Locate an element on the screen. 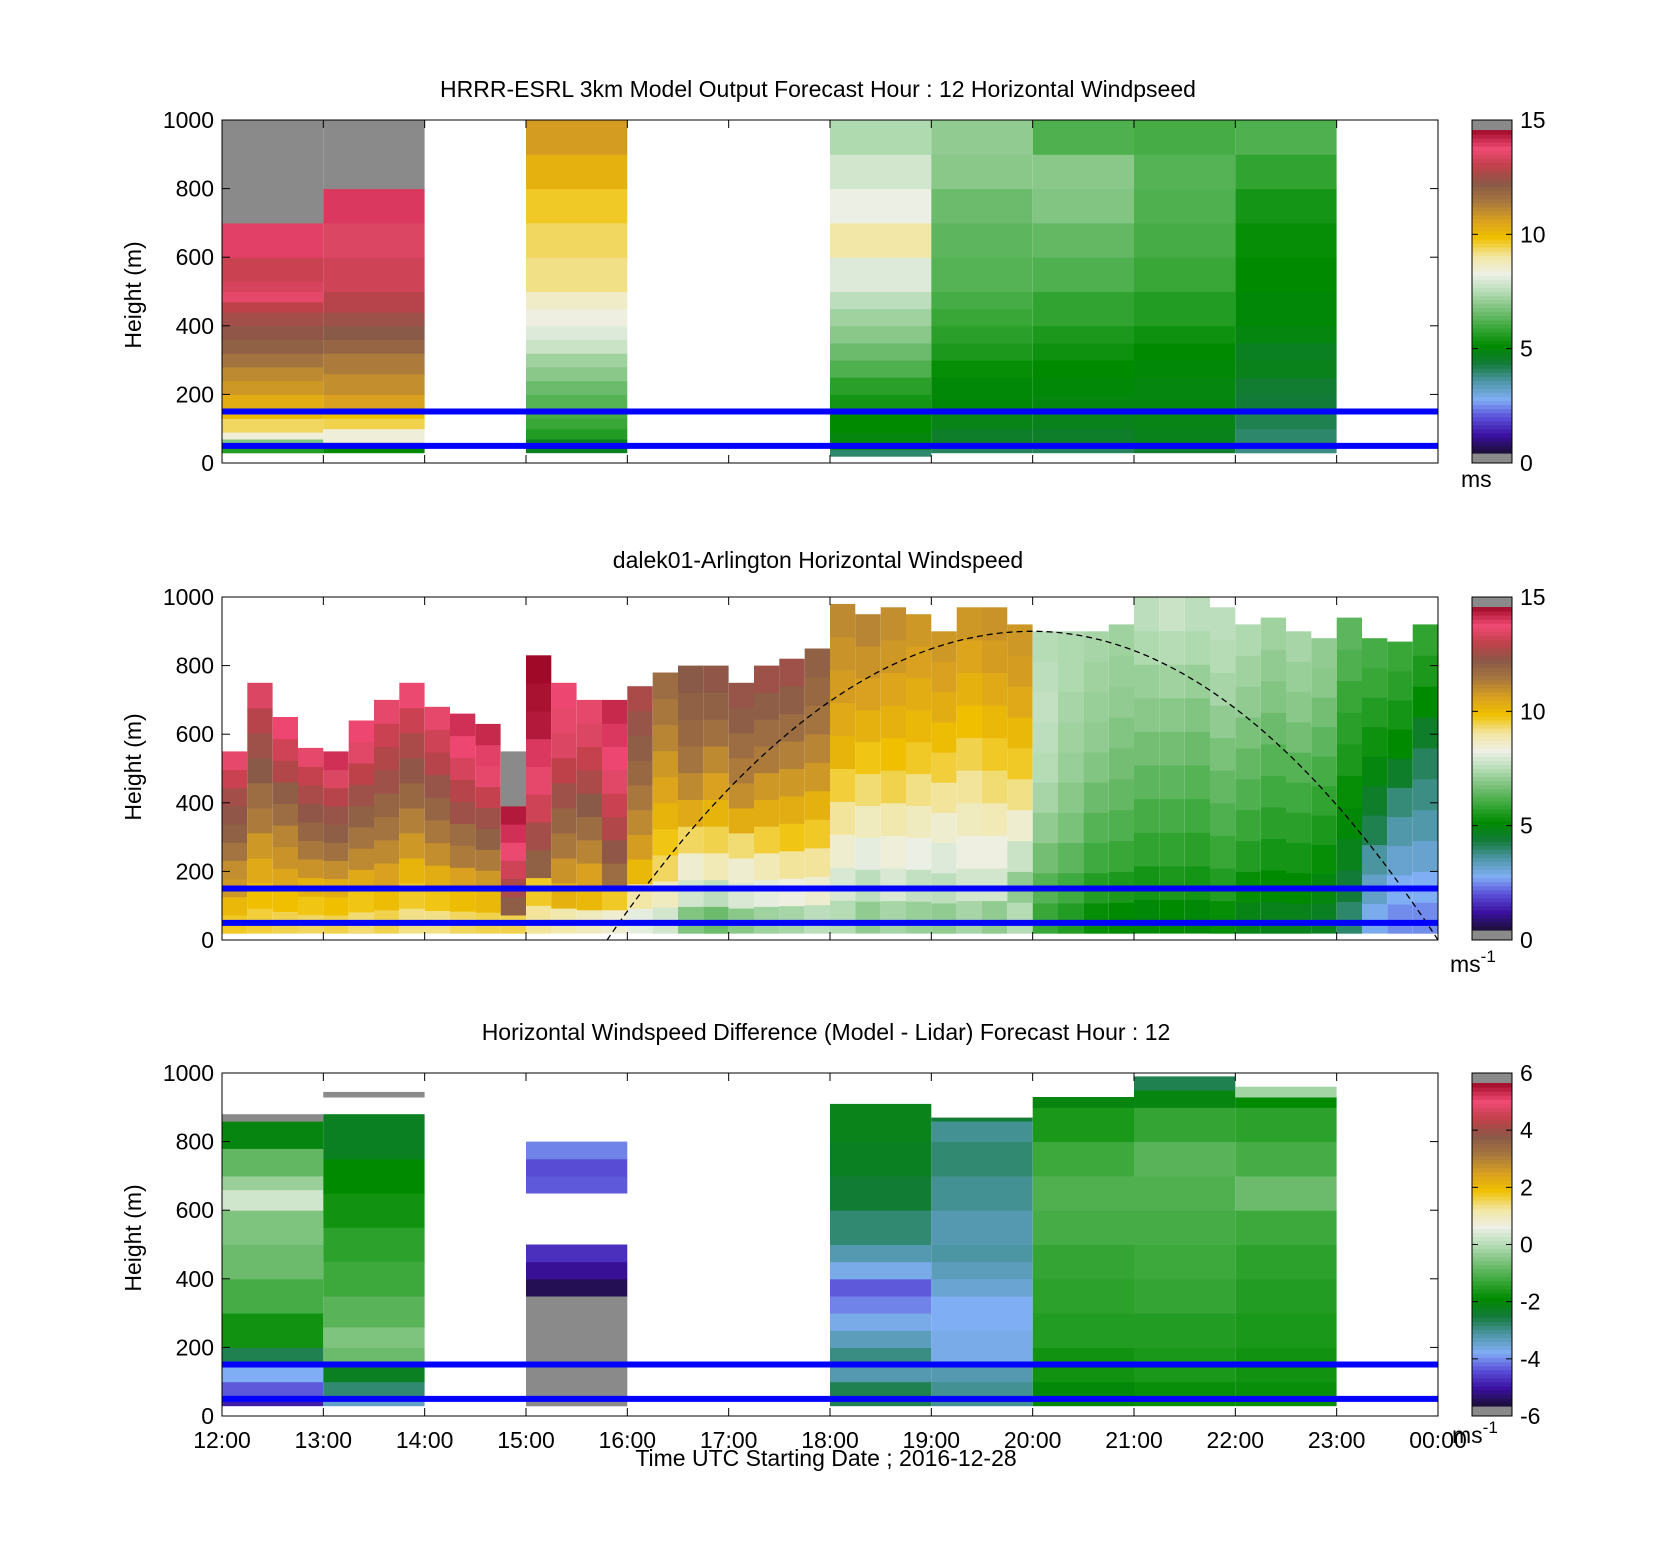  colorbar-tick-label: 15 is located at coordinates (1533, 120).